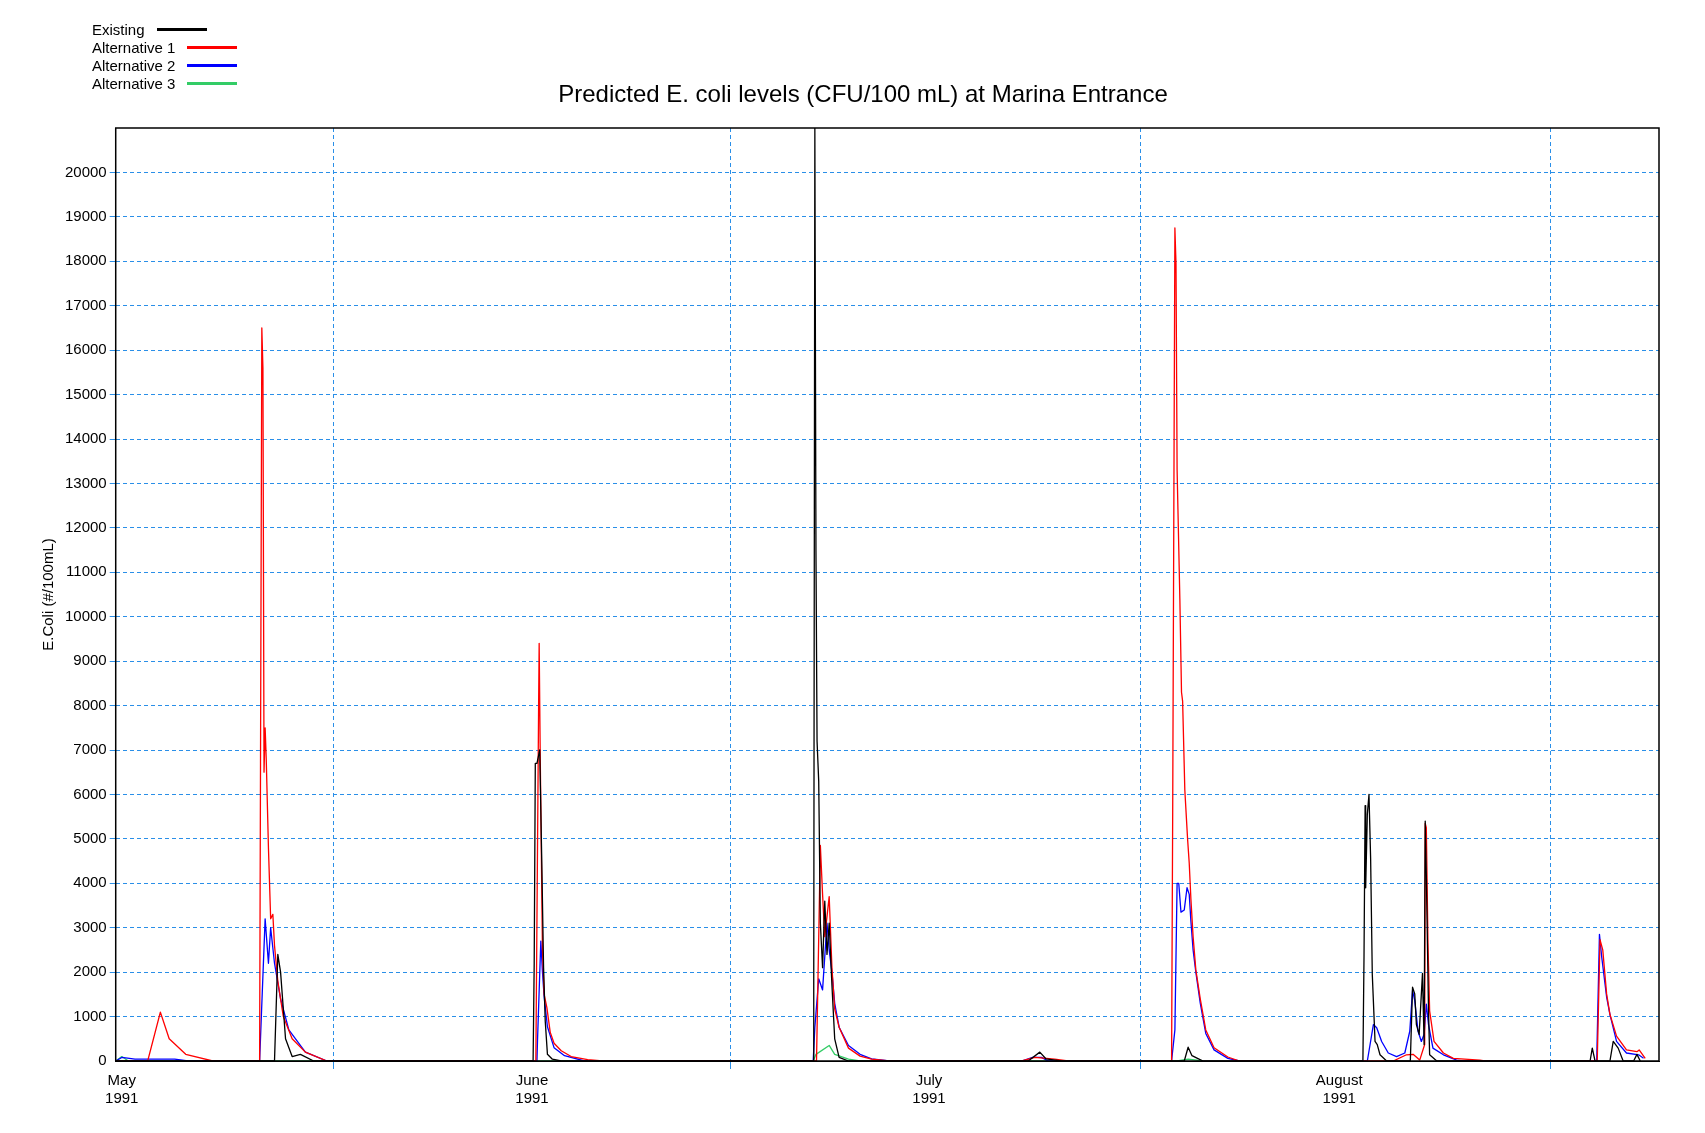 The width and height of the screenshot is (1705, 1133). What do you see at coordinates (90, 971) in the screenshot?
I see `y-tick-label: 2000` at bounding box center [90, 971].